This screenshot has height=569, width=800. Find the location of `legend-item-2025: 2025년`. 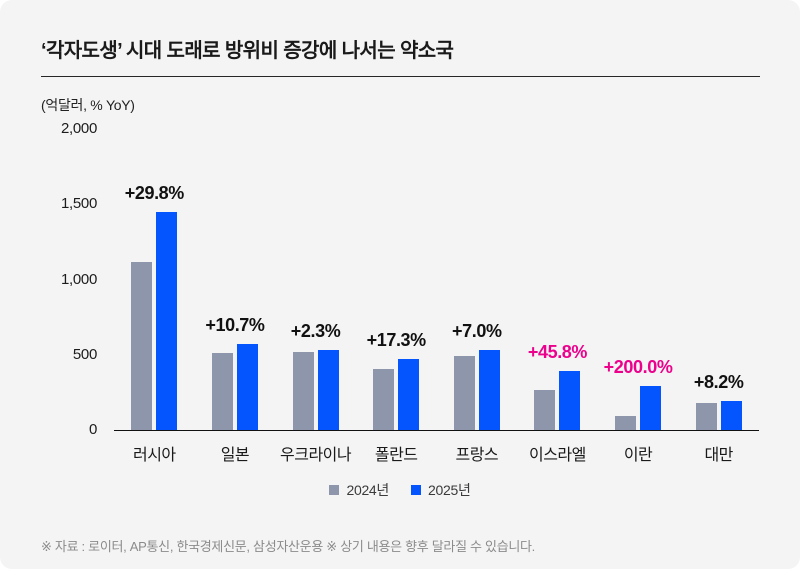

legend-item-2025: 2025년 is located at coordinates (441, 490).